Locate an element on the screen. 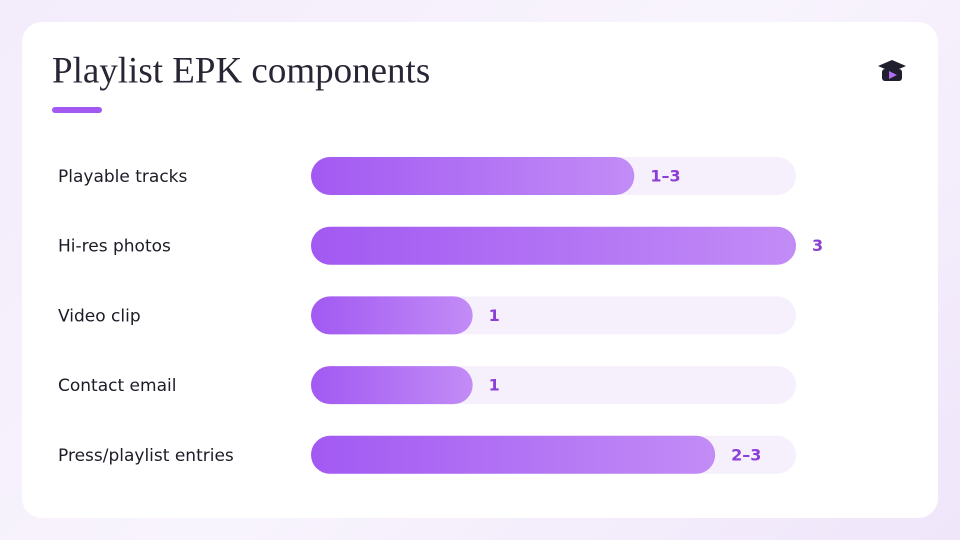  value-label: 1–3 is located at coordinates (665, 176).